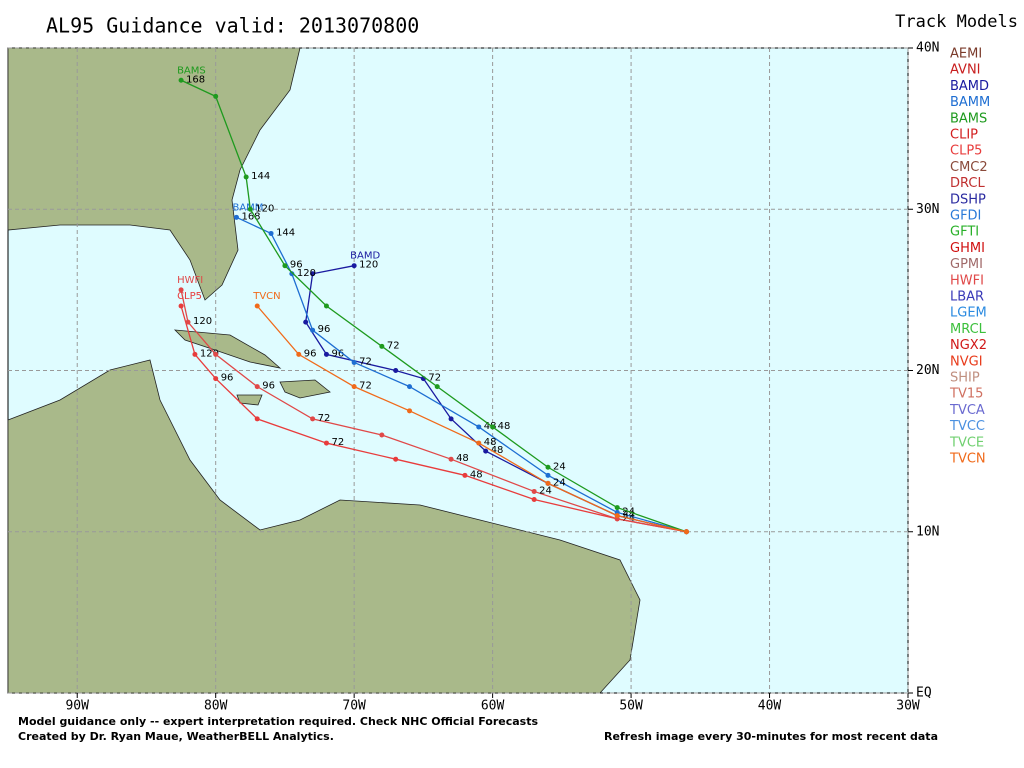 This screenshot has height=768, width=1024. I want to click on legend-entry: AEMI, so click(966, 54).